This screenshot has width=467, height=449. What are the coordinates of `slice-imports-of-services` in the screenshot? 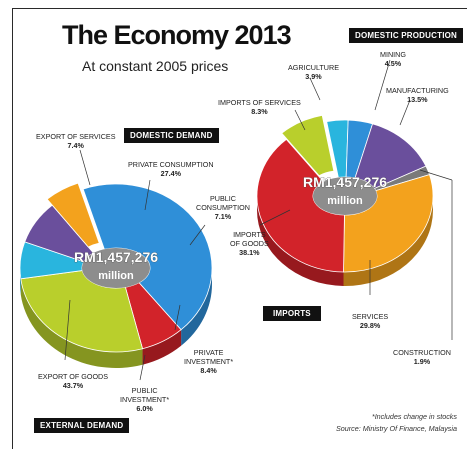 It's located at (308, 145).